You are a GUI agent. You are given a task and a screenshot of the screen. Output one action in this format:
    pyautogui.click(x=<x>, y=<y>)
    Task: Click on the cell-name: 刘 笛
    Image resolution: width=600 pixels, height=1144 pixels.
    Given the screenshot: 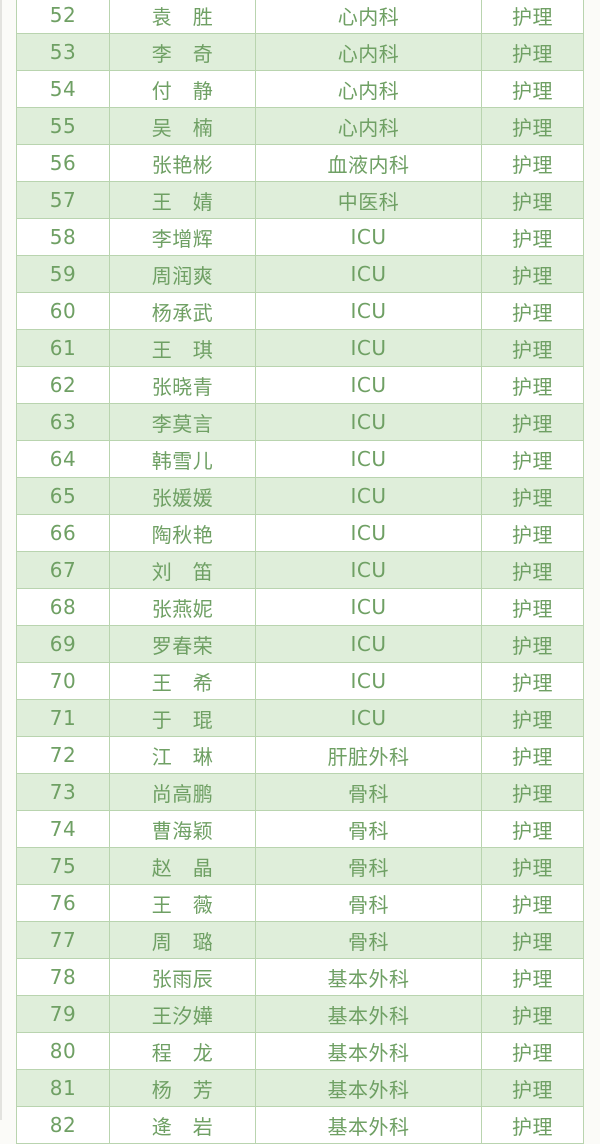 What is the action you would take?
    pyautogui.click(x=182, y=570)
    